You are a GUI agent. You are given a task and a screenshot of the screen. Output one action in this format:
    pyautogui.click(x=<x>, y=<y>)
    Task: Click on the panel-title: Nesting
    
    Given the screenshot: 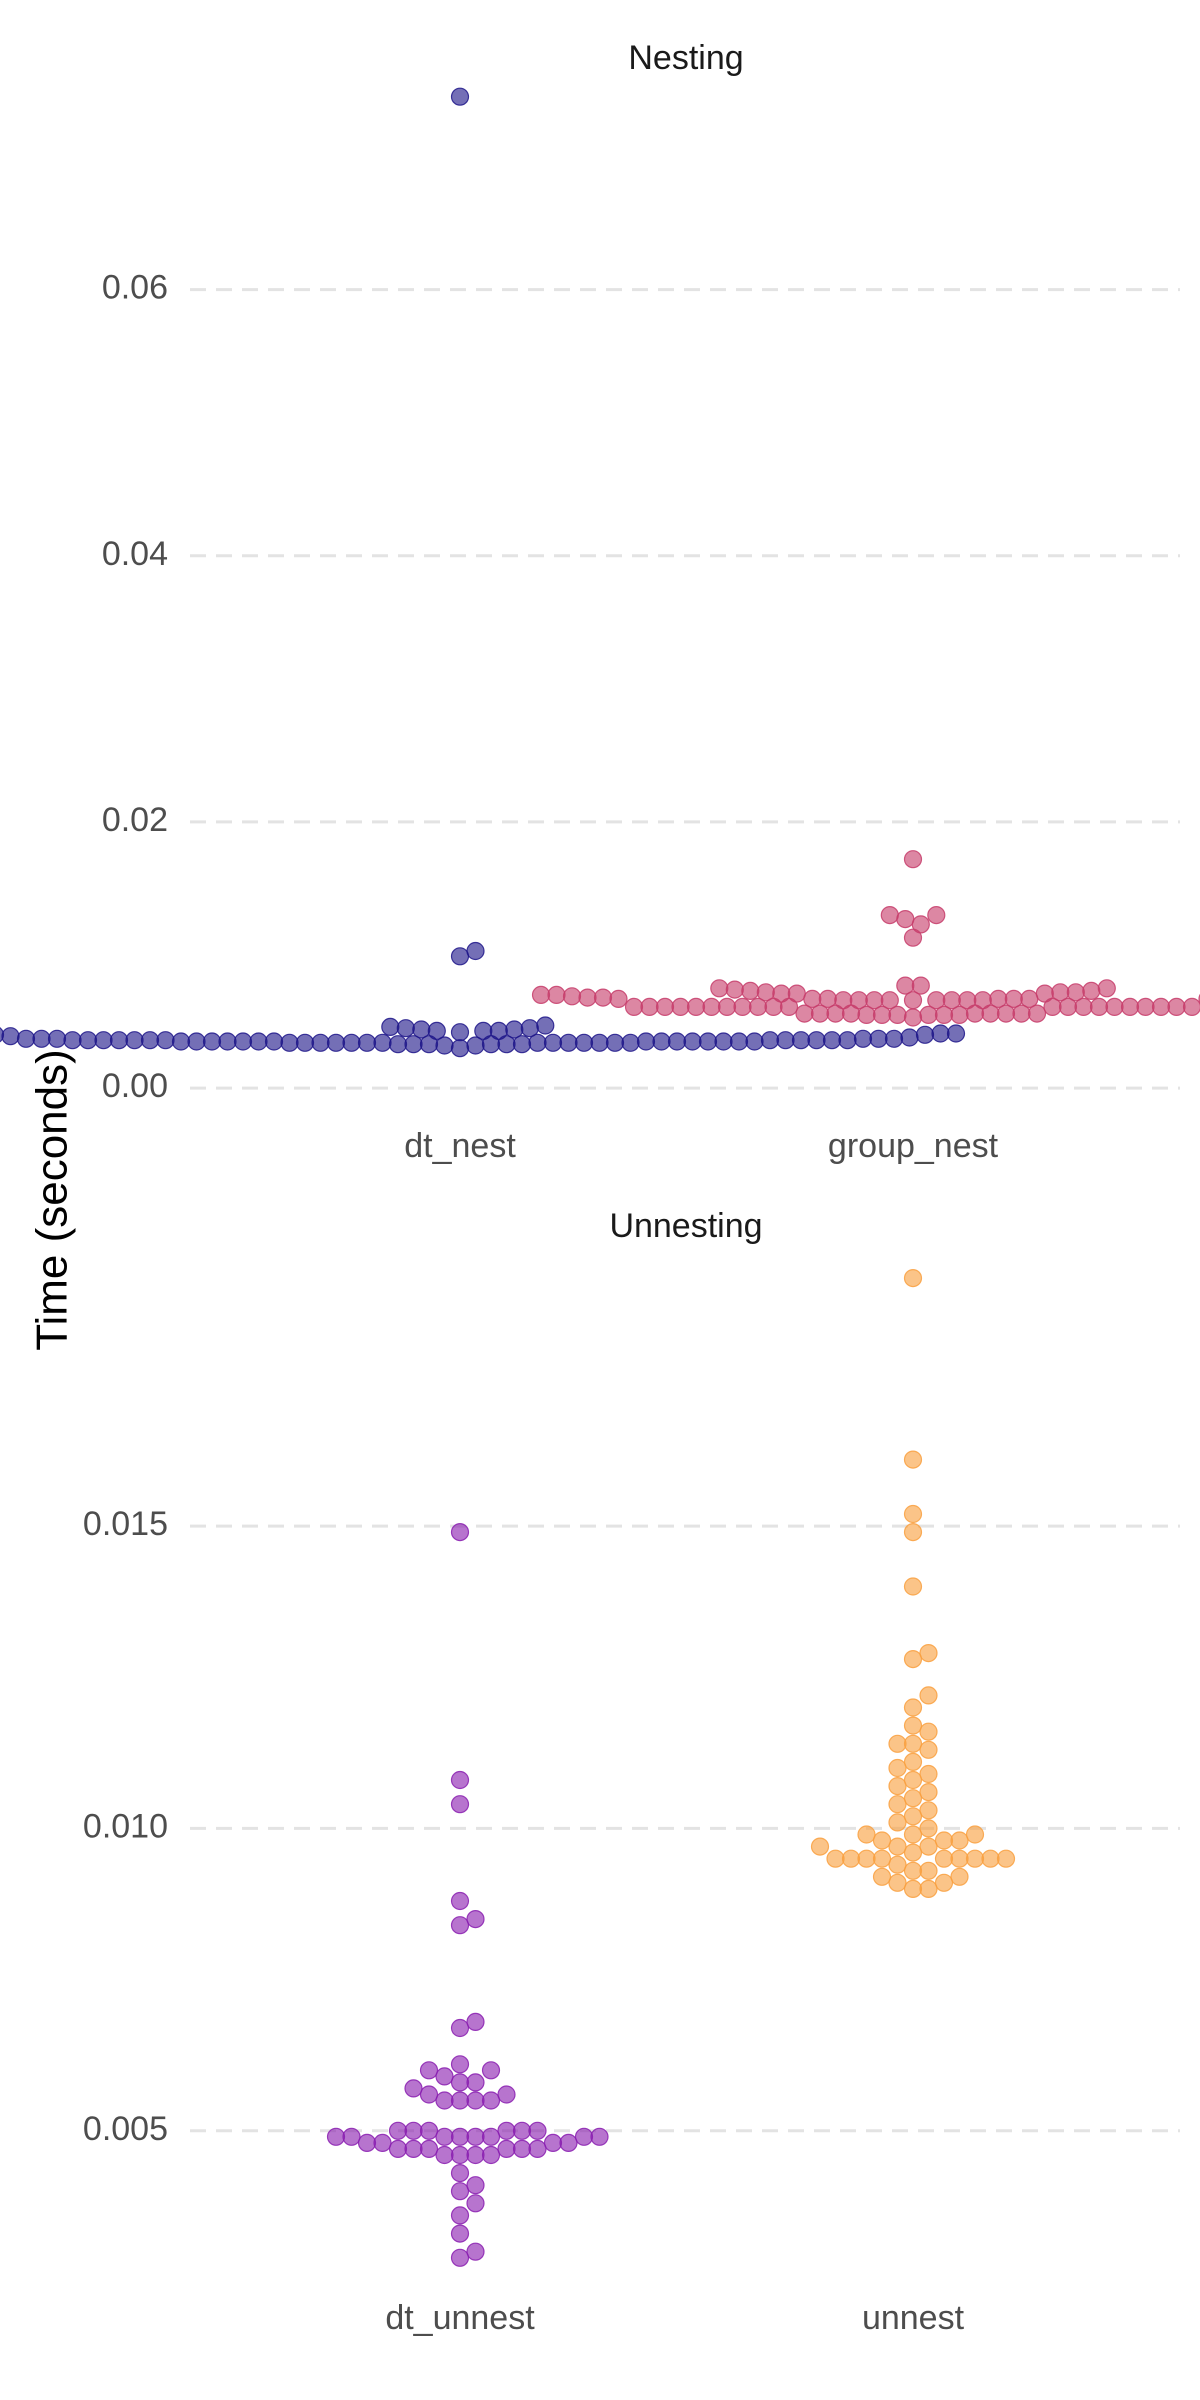 What is the action you would take?
    pyautogui.click(x=685, y=58)
    